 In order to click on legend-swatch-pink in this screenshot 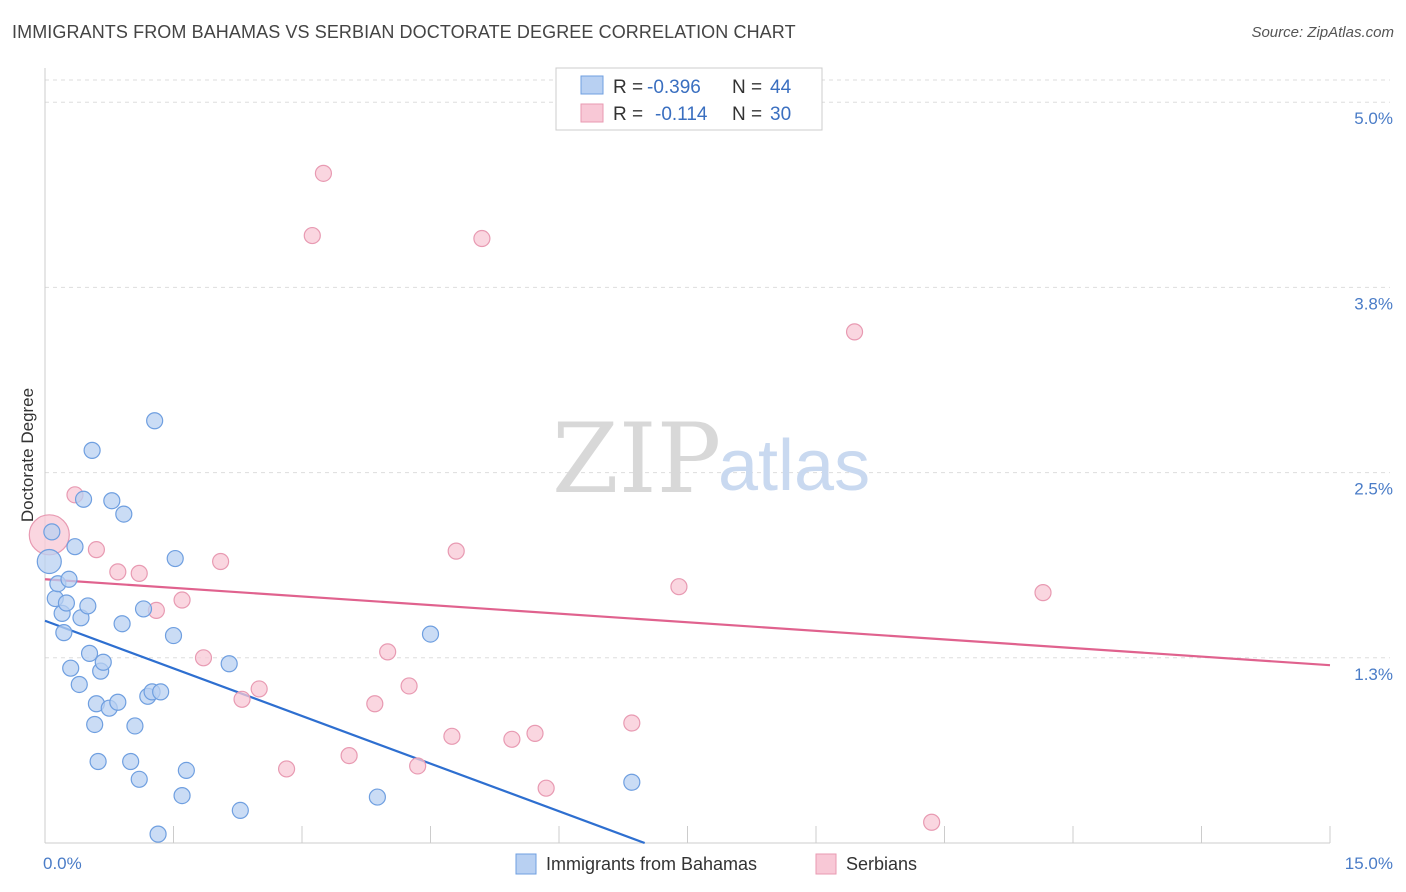, I will do `click(592, 113)`.